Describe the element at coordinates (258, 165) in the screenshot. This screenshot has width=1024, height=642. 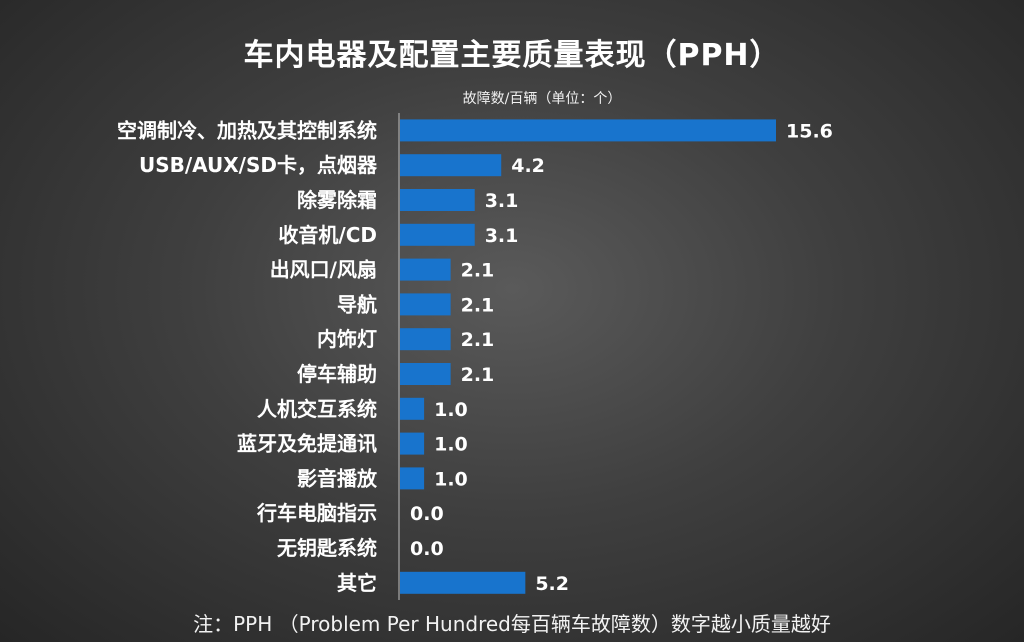
I see `category-label: USB/AUX/SD卡，点烟器` at that location.